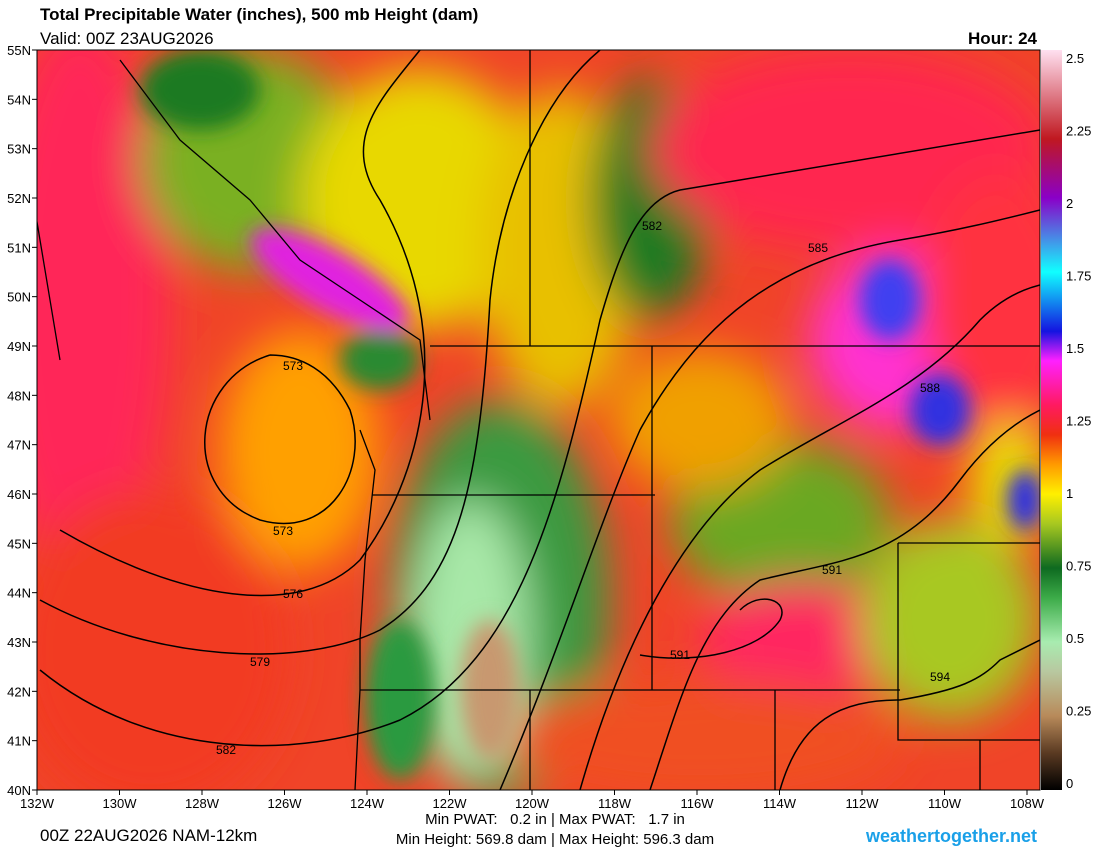 The width and height of the screenshot is (1100, 850). I want to click on lat-label: 42N, so click(19, 691).